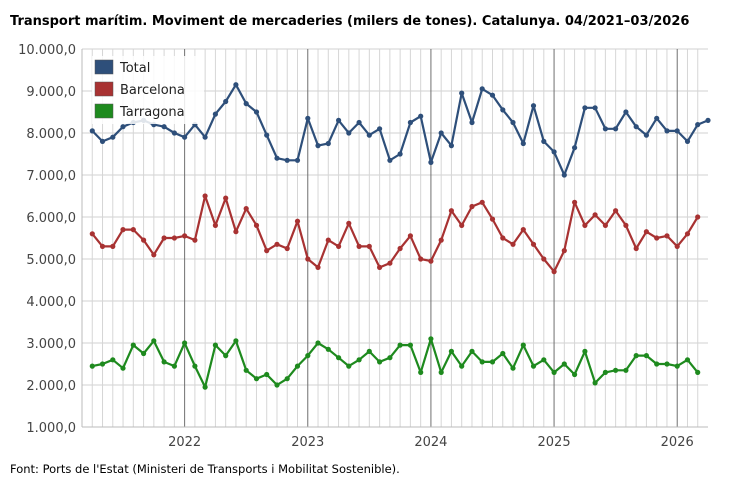  I want to click on series-line-tarragona, so click(395, 363).